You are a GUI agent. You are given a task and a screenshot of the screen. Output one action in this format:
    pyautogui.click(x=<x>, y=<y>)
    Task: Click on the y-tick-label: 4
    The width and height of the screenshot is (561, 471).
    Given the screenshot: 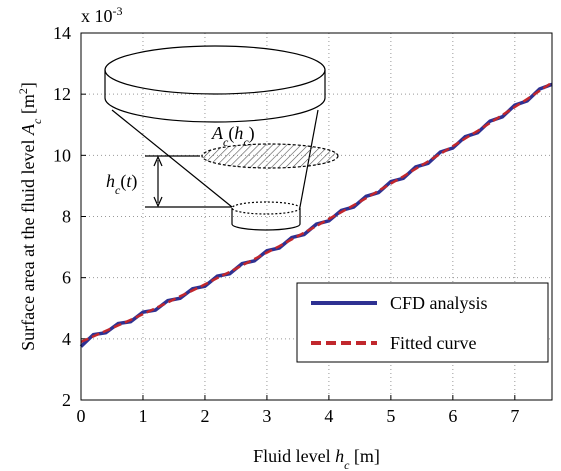 What is the action you would take?
    pyautogui.click(x=66, y=339)
    